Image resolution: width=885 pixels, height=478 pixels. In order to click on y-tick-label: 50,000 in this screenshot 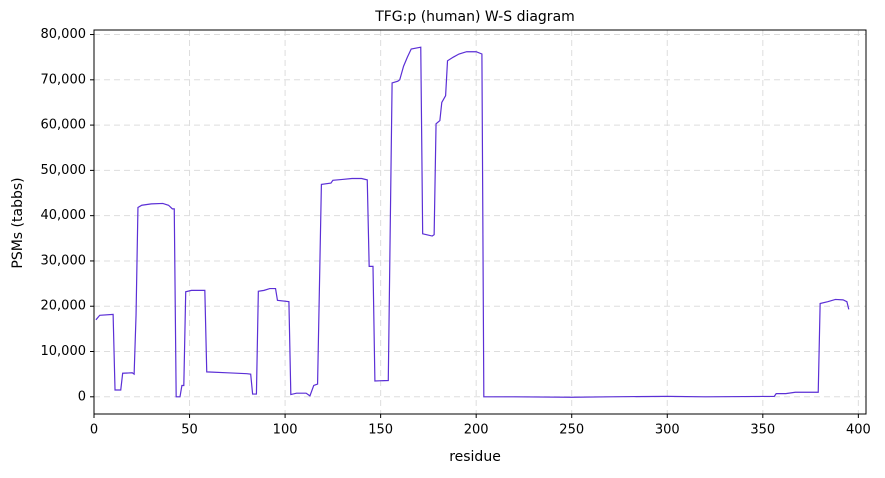, I will do `click(64, 170)`.